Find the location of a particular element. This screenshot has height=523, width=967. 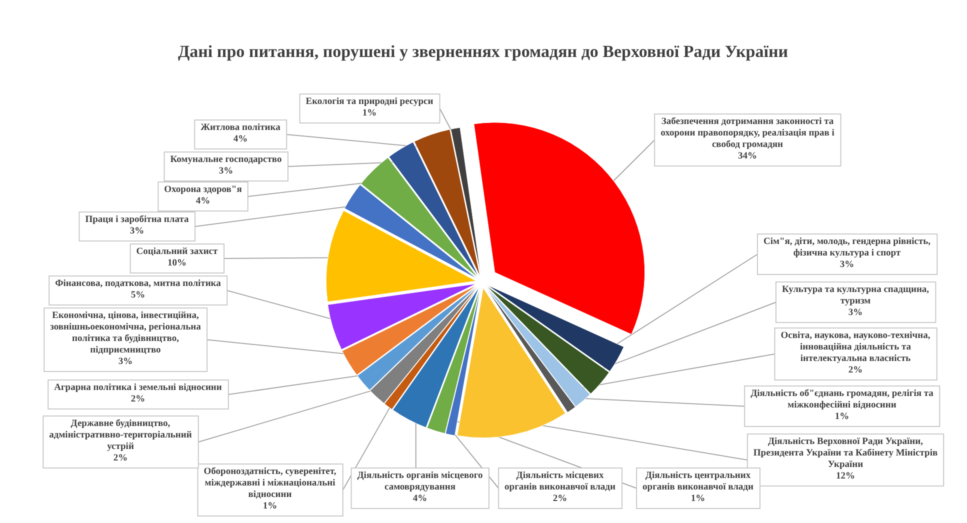

slice-label: Праця і заробітна плата is located at coordinates (137, 220).